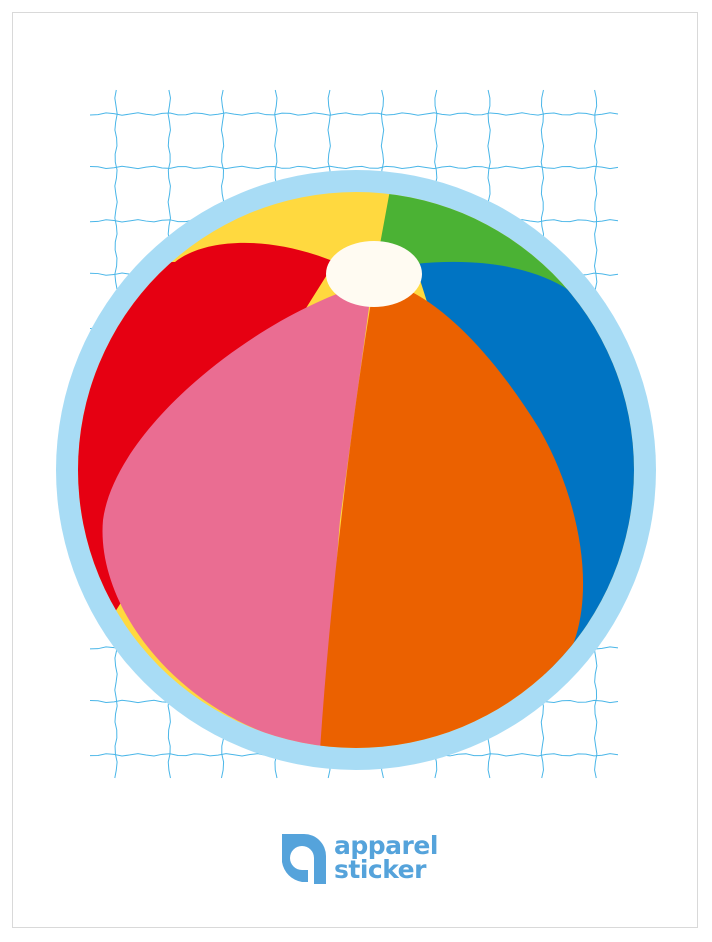  I want to click on brand-logo: apparel sticker, so click(358, 858).